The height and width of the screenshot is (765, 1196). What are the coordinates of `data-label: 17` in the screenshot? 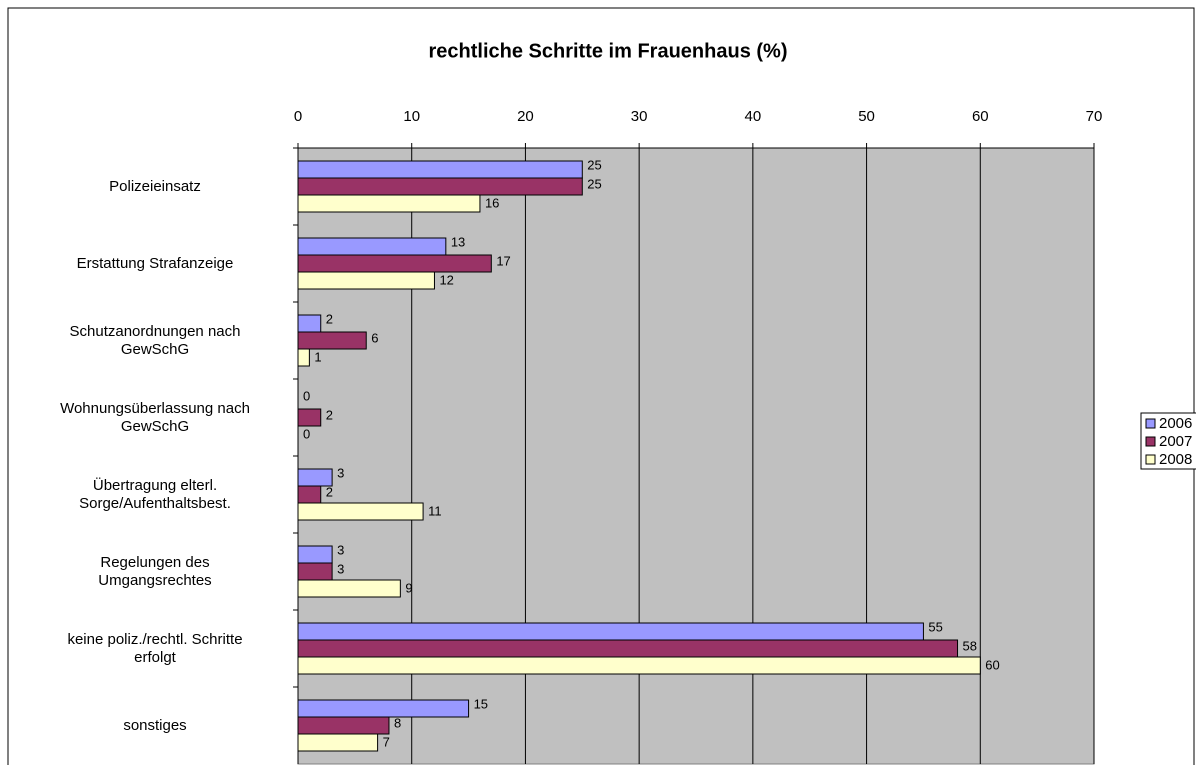 It's located at (503, 260).